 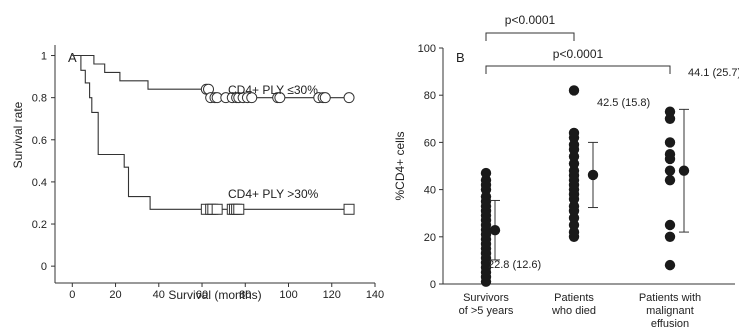 I want to click on x-tick-label: 20, so click(x=115, y=295).